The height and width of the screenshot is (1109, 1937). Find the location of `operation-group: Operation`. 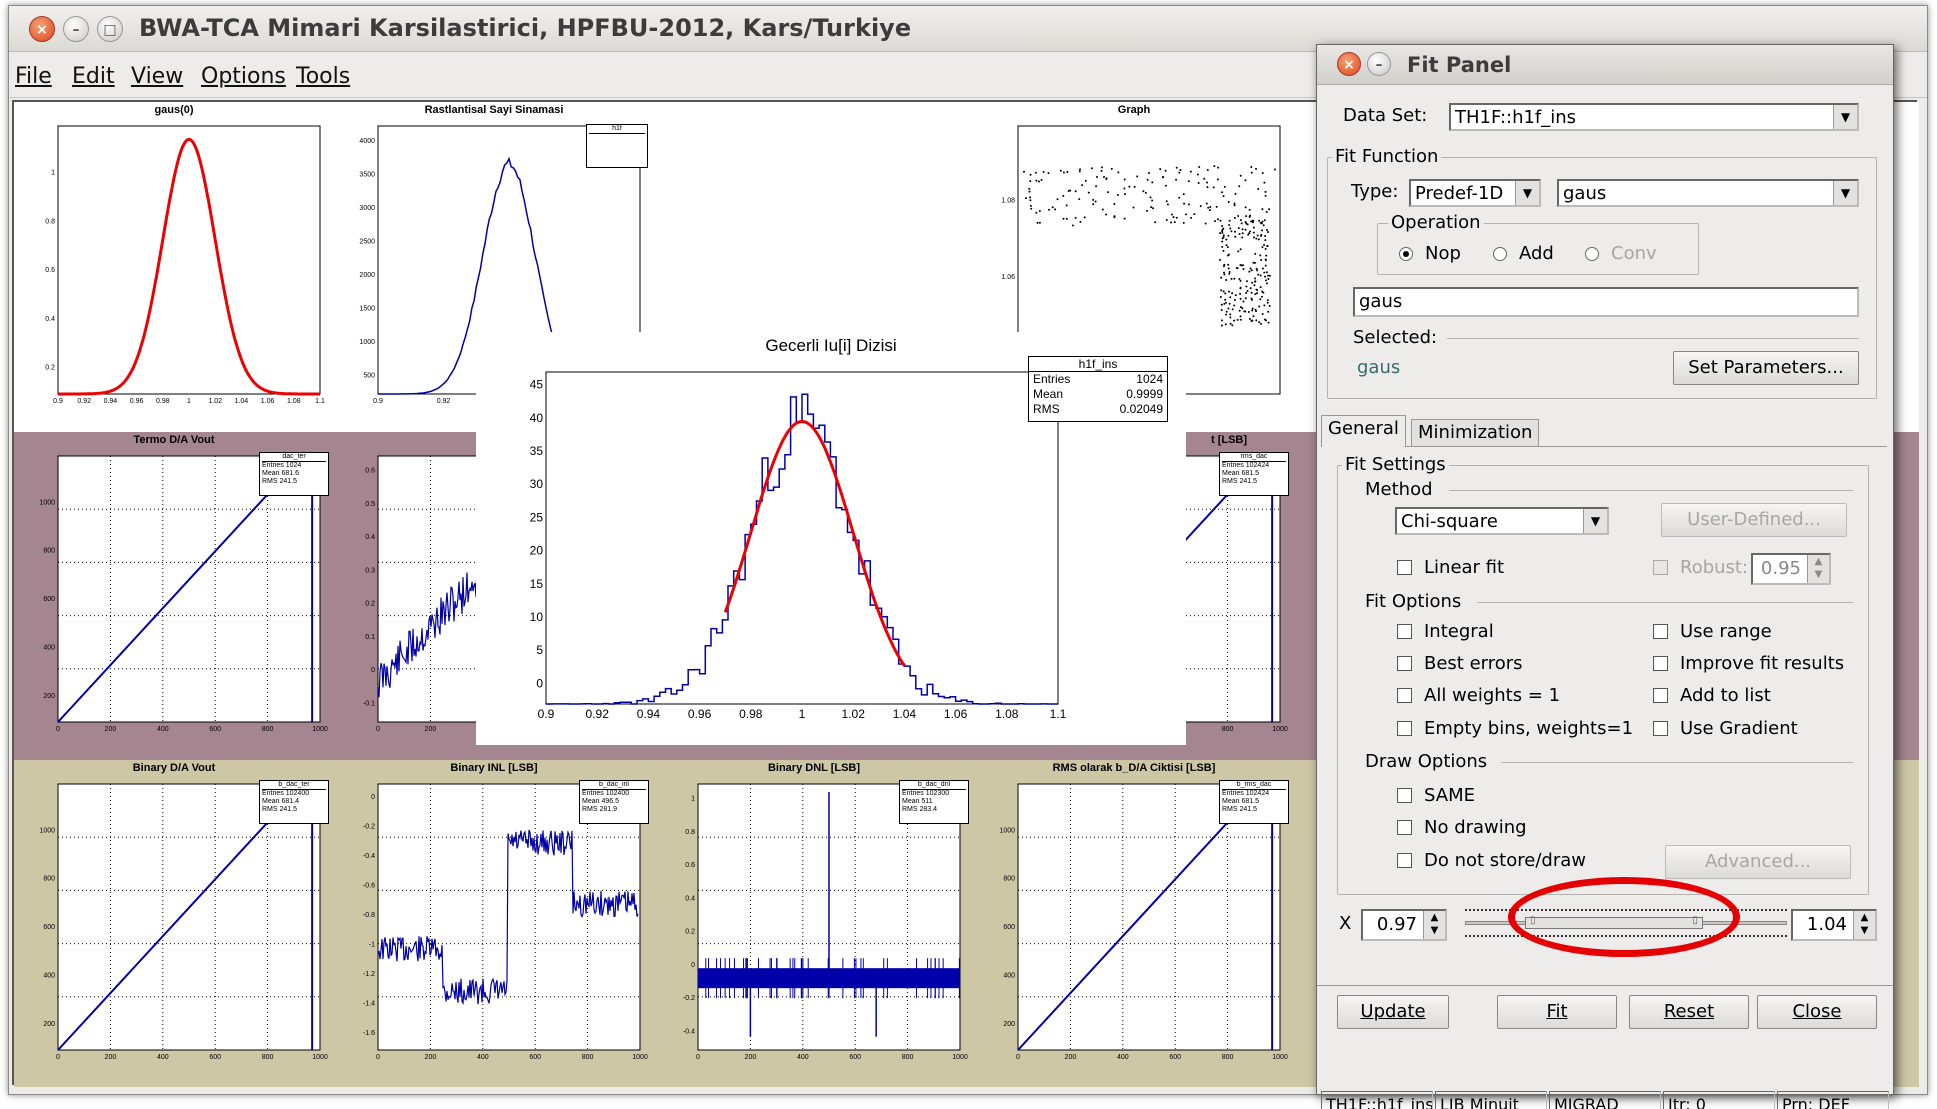

operation-group: Operation is located at coordinates (1538, 243).